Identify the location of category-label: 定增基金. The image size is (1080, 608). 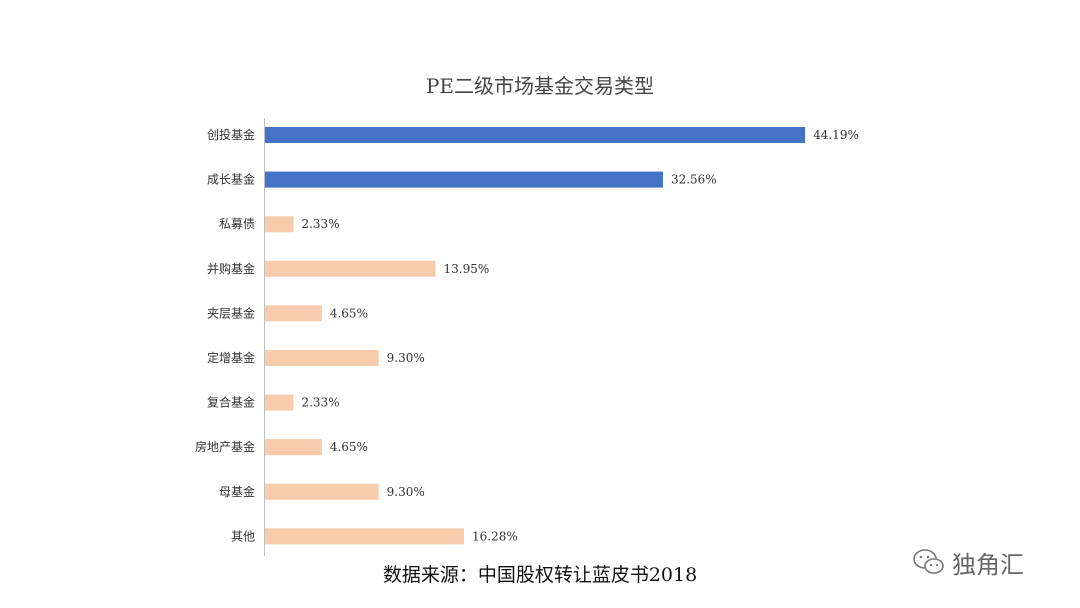
(231, 357).